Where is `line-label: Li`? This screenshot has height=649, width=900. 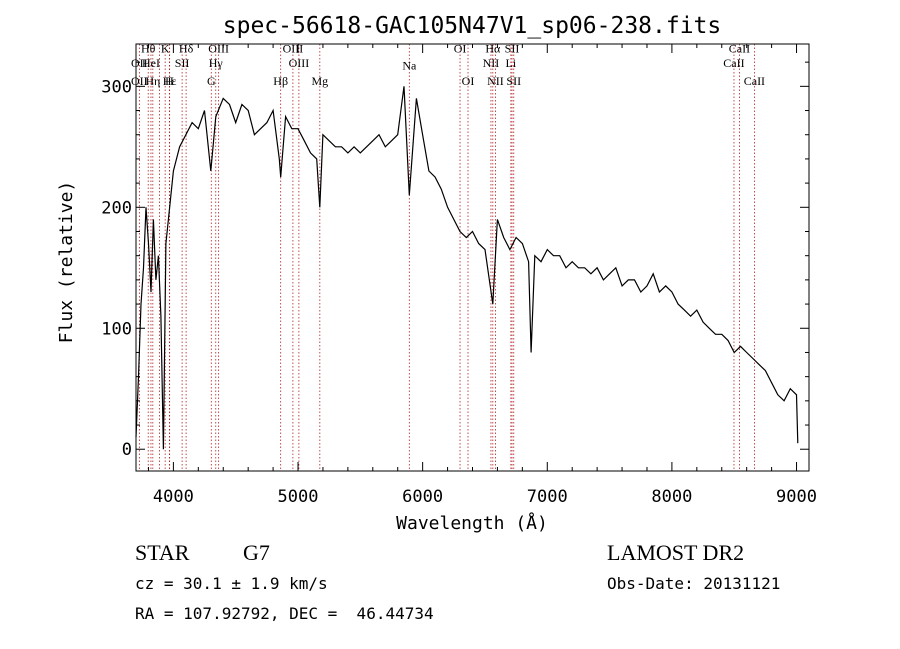 line-label: Li is located at coordinates (511, 63).